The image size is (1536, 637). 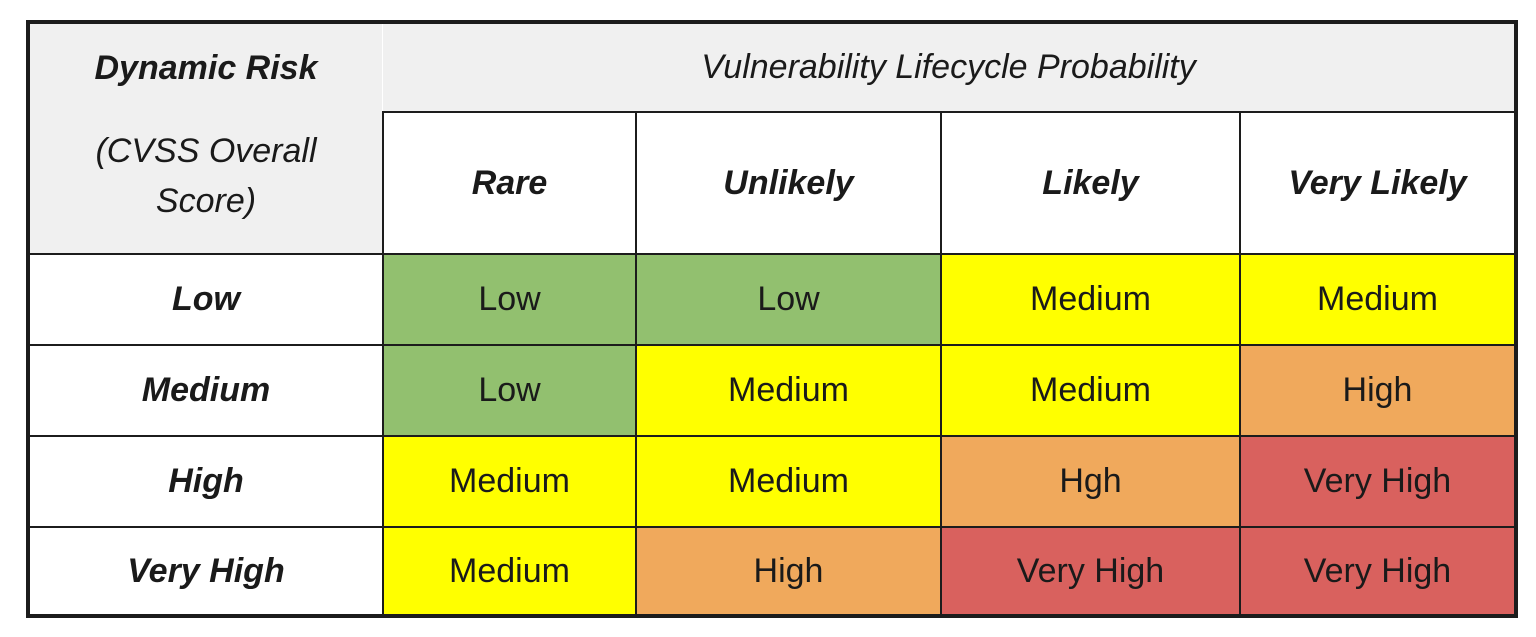 I want to click on corner-title: Dynamic Risk, so click(x=206, y=68).